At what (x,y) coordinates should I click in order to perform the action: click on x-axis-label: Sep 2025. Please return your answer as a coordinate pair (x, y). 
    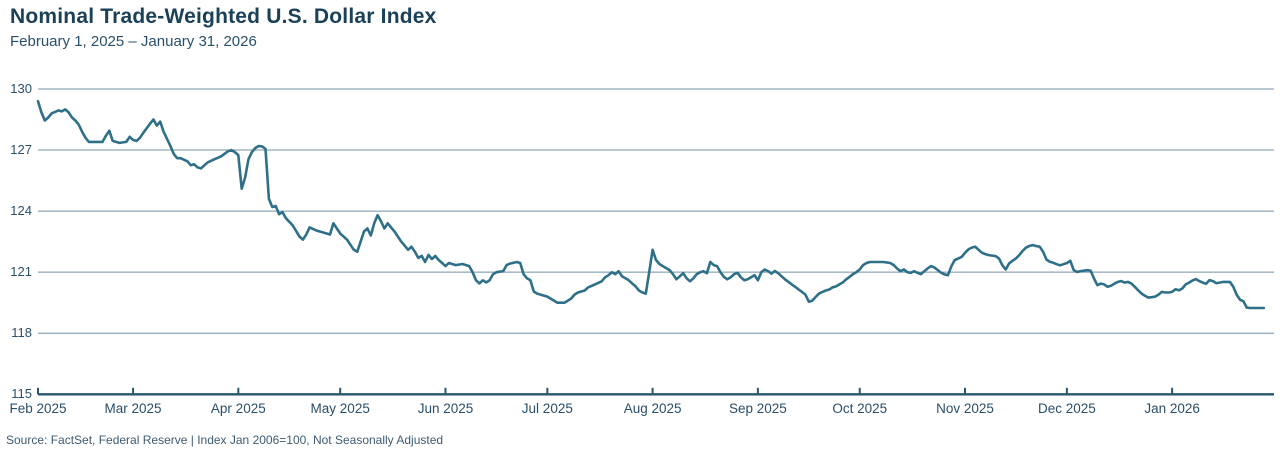
    Looking at the image, I should click on (757, 408).